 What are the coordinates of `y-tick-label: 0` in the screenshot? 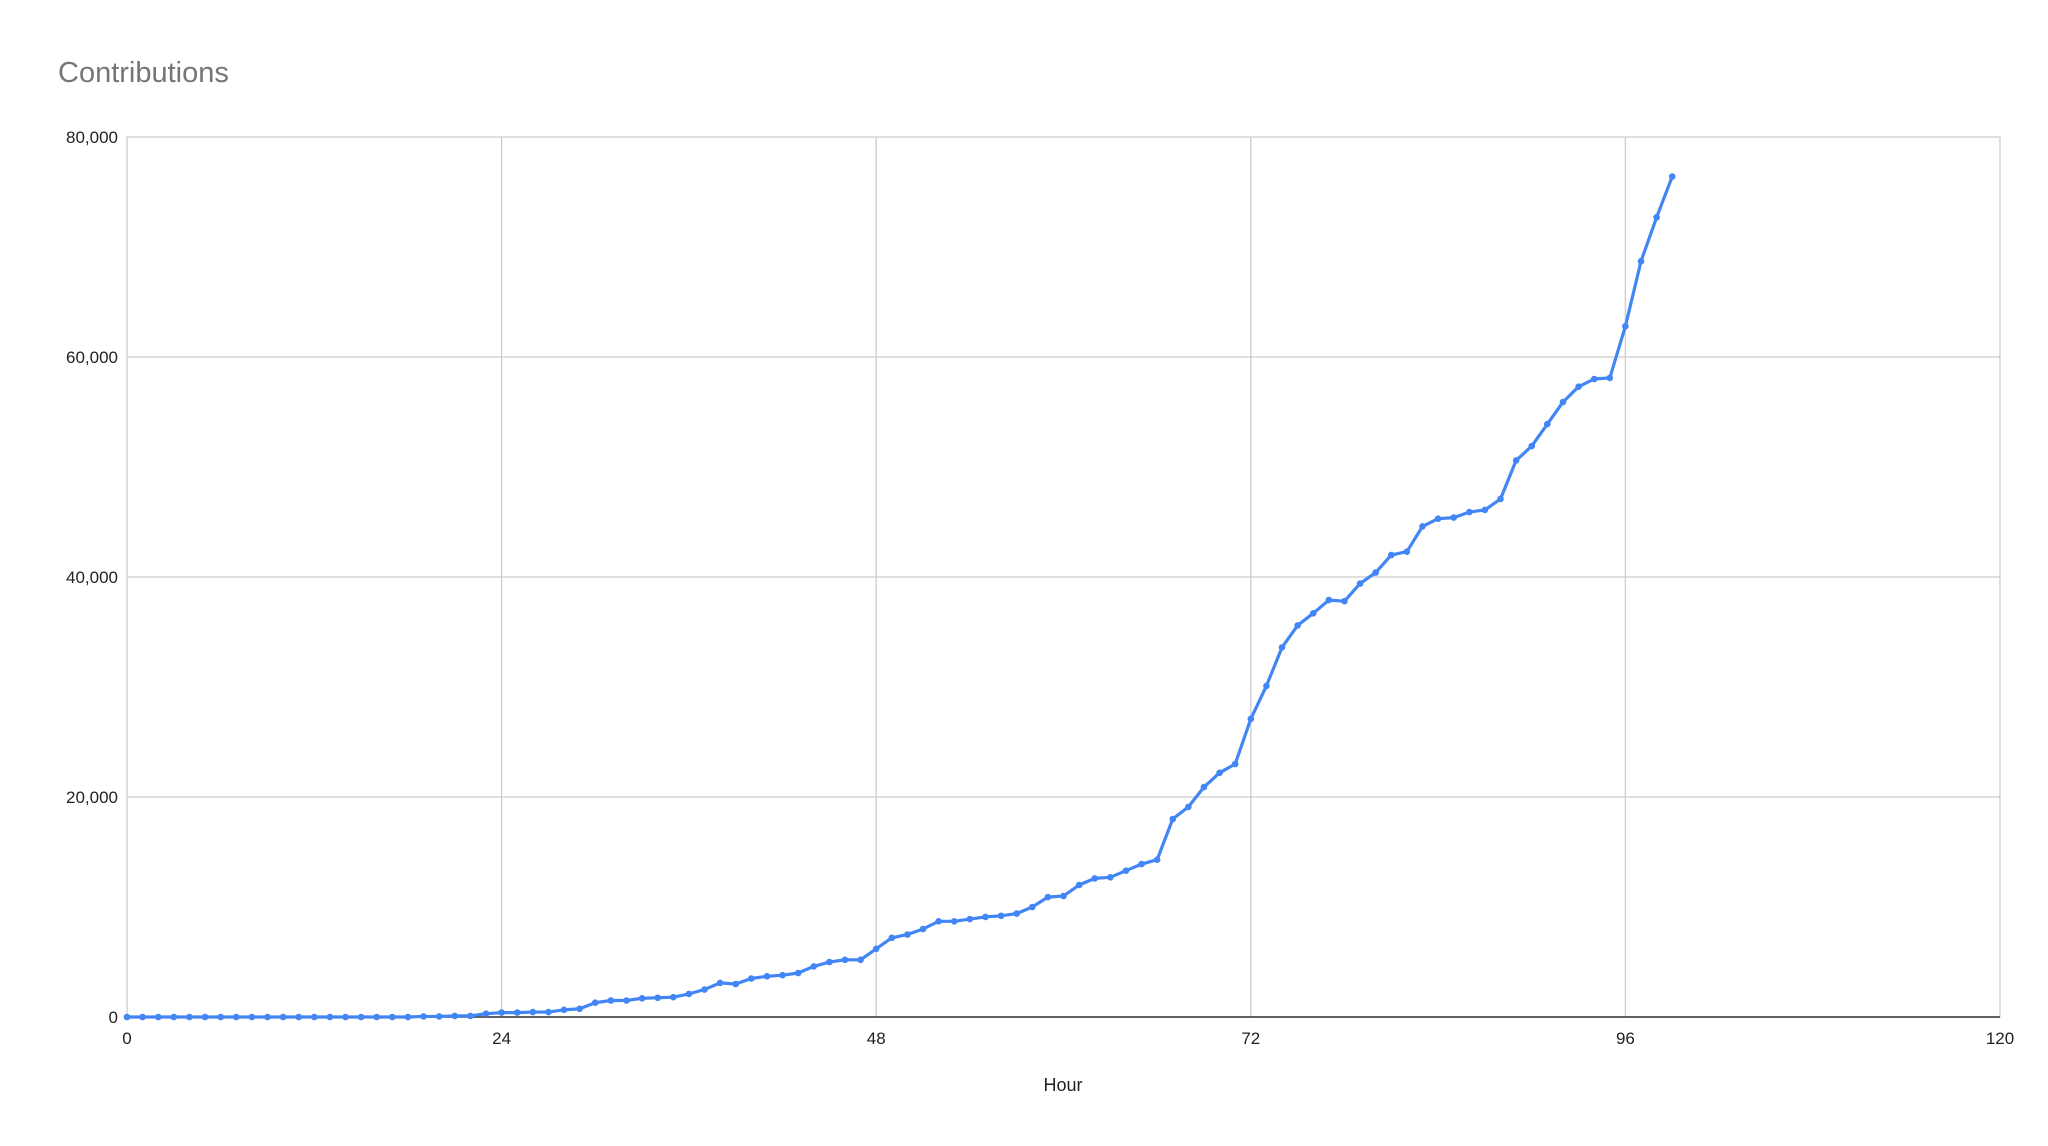 It's located at (113, 1017).